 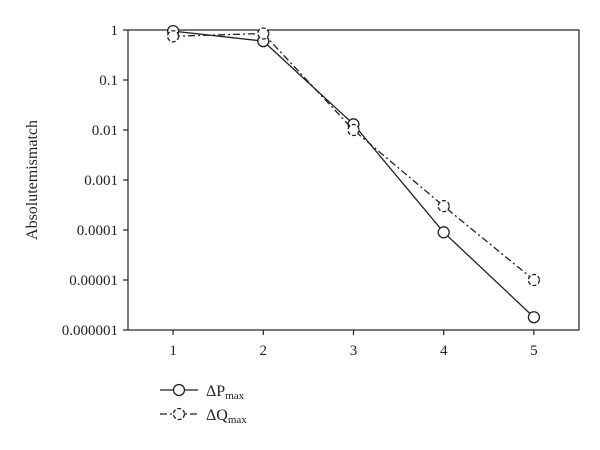 I want to click on x-tick-label: 4, so click(x=444, y=351).